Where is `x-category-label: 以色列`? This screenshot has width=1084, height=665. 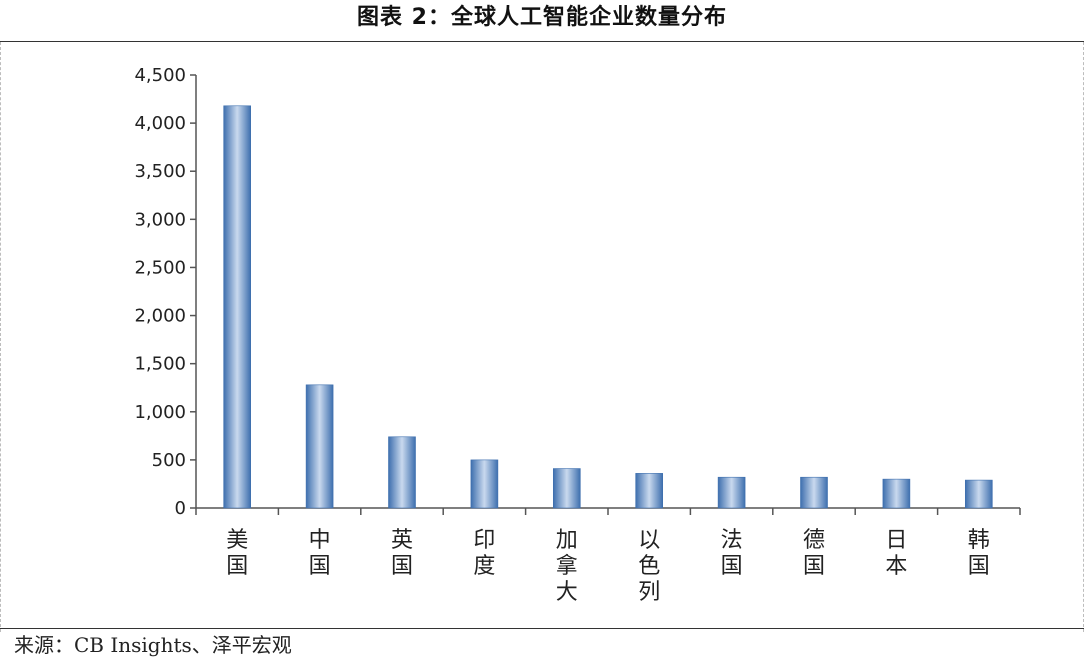
x-category-label: 以色列 is located at coordinates (649, 566).